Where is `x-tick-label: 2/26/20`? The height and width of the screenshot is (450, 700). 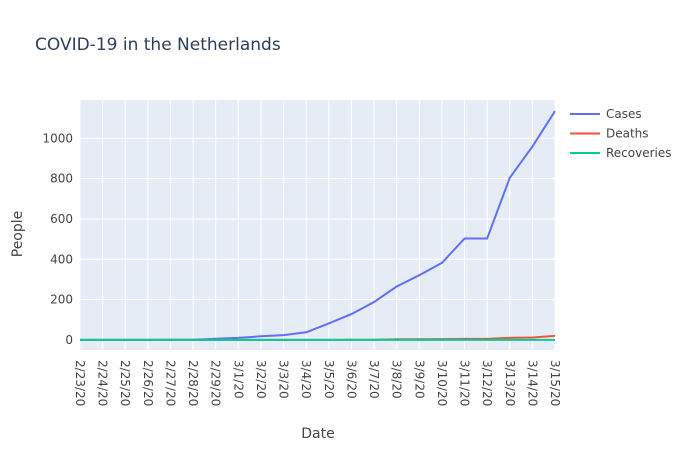
x-tick-label: 2/26/20 is located at coordinates (148, 383).